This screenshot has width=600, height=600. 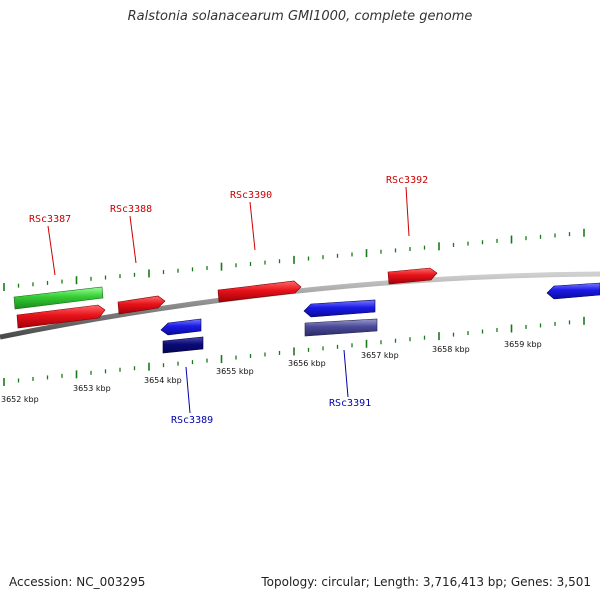 What do you see at coordinates (407, 180) in the screenshot?
I see `gene-label-rsc3392: RSc3392` at bounding box center [407, 180].